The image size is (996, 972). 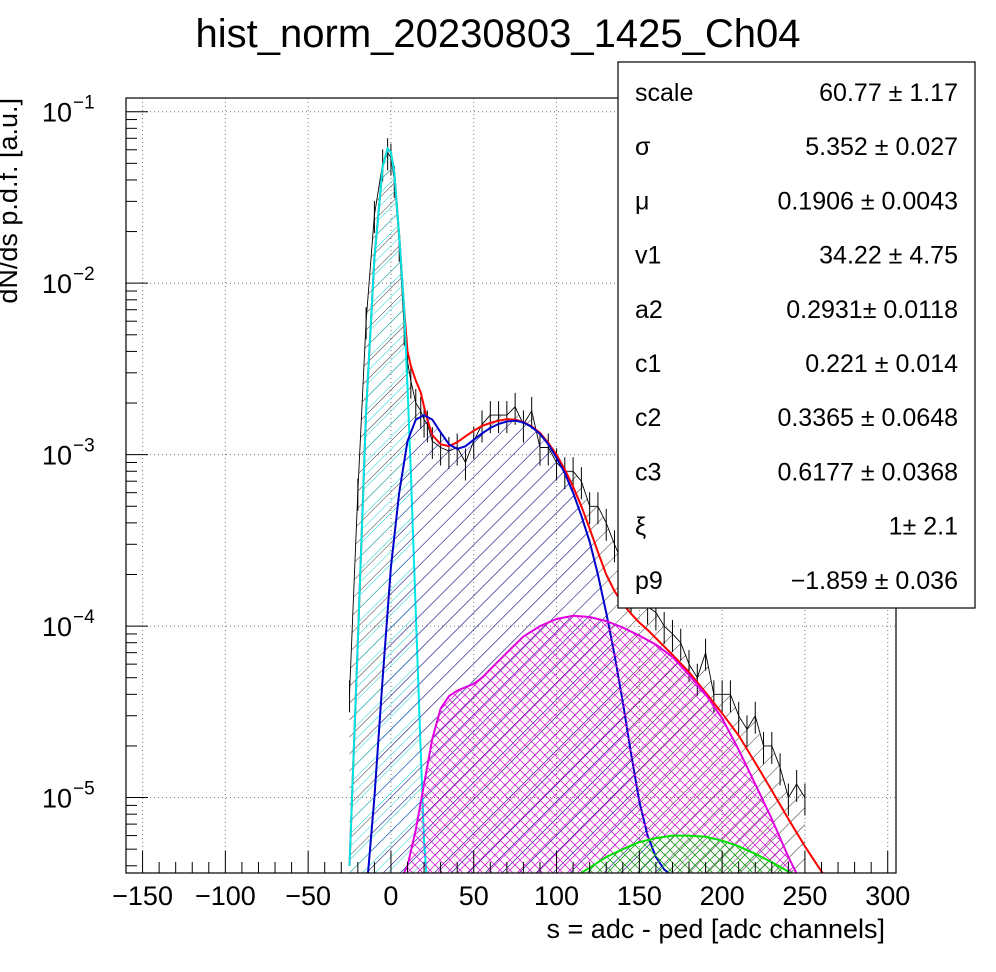 I want to click on y-tick-label-exponent: −5, so click(x=84, y=789).